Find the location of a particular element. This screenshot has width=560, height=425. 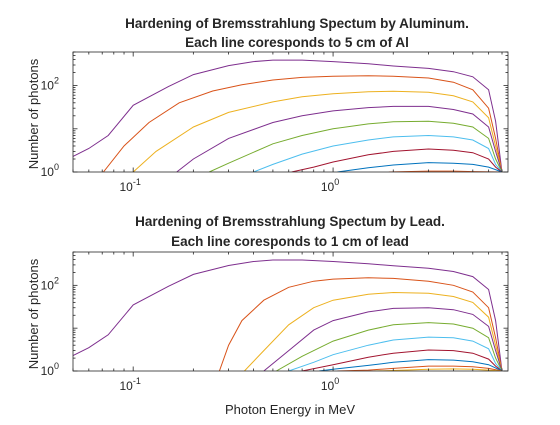

subplot-title-line-2: Each line coresponds to 5 cm of Al is located at coordinates (297, 42).